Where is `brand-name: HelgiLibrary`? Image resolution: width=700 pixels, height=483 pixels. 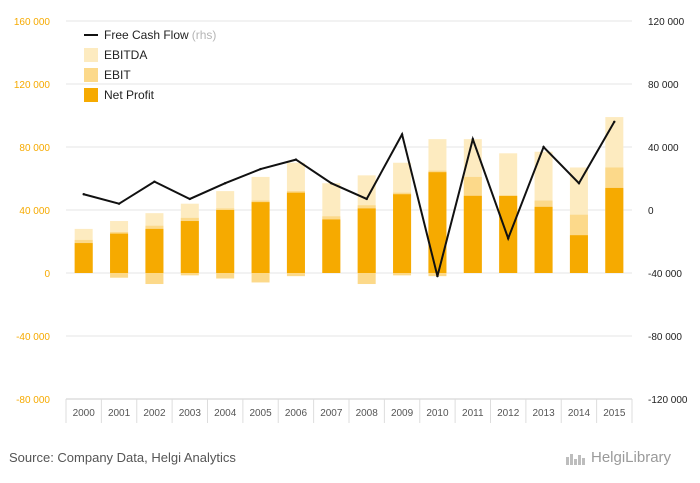
brand-name: HelgiLibrary is located at coordinates (631, 457).